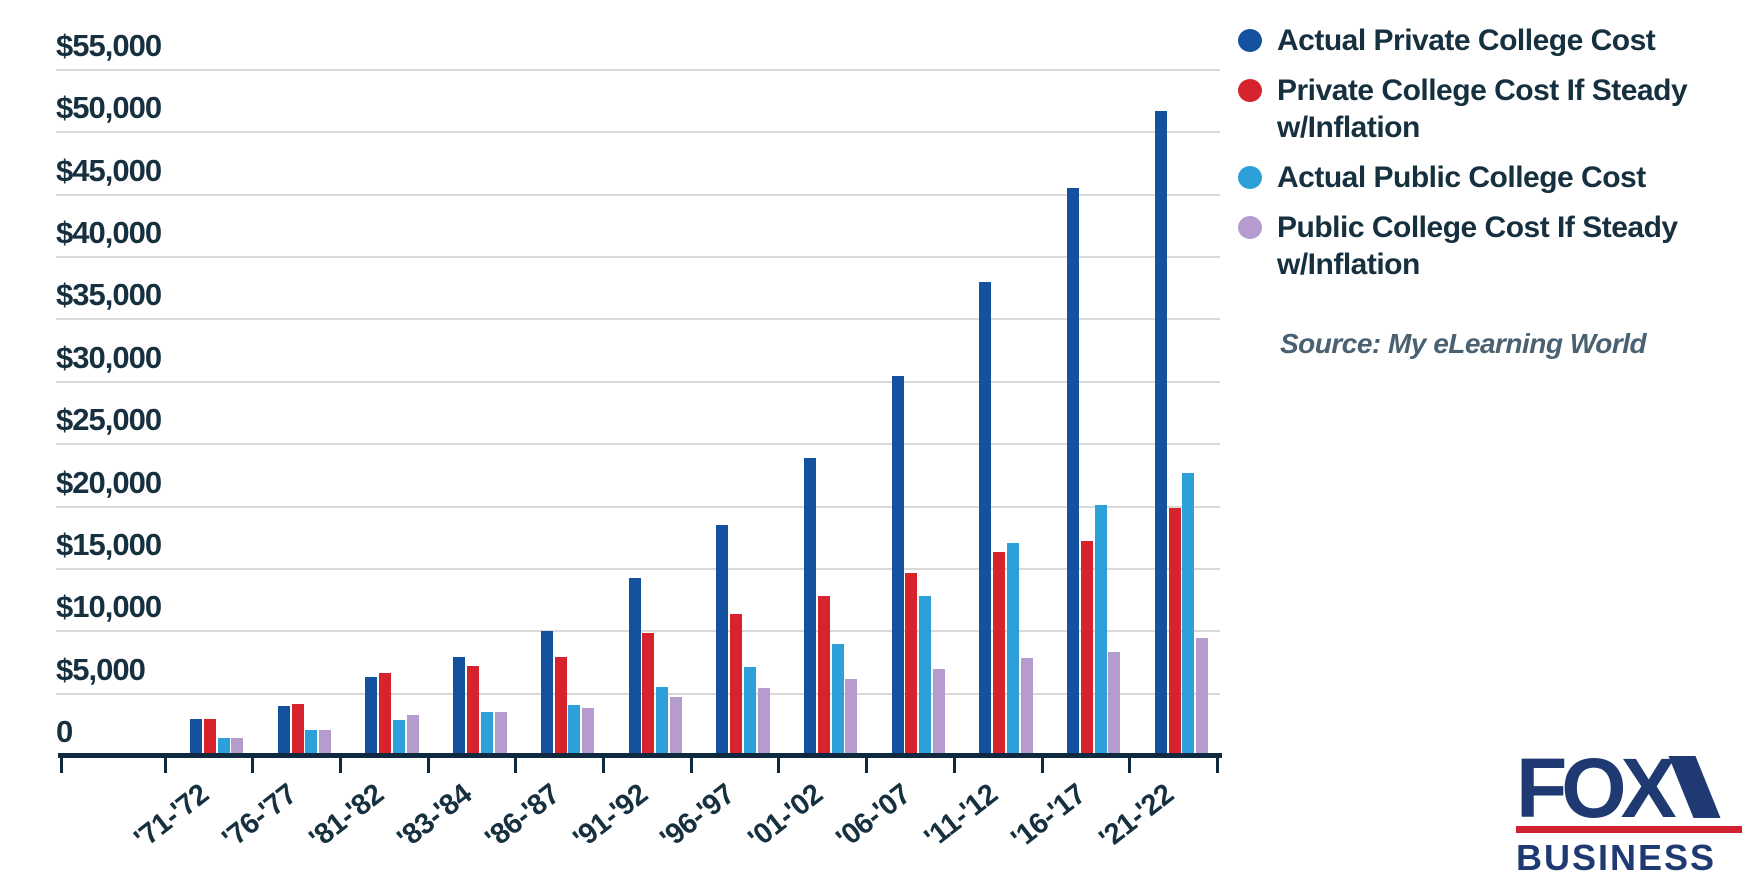  I want to click on y-axis-tick-label: $55,000, so click(109, 45).